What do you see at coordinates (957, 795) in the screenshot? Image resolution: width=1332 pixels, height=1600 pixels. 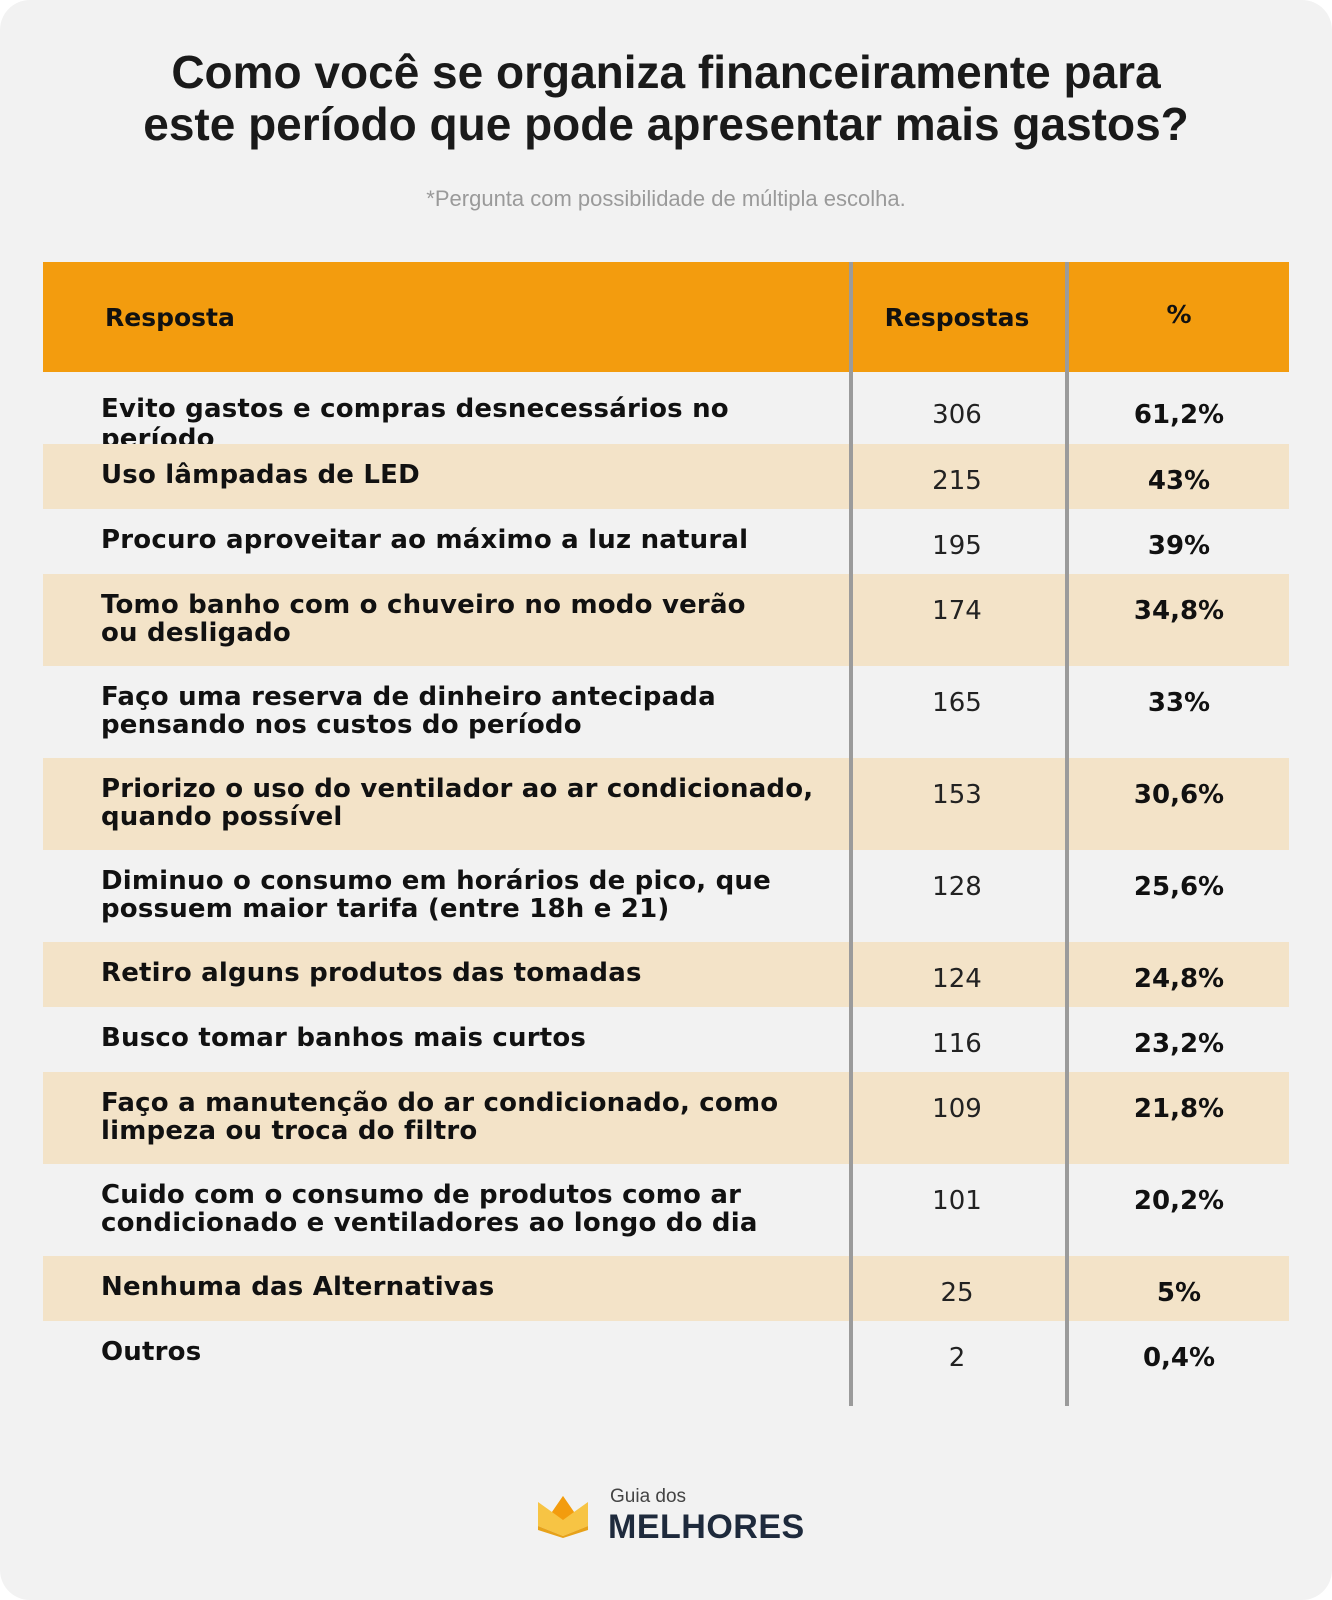 I see `row-count: 153` at bounding box center [957, 795].